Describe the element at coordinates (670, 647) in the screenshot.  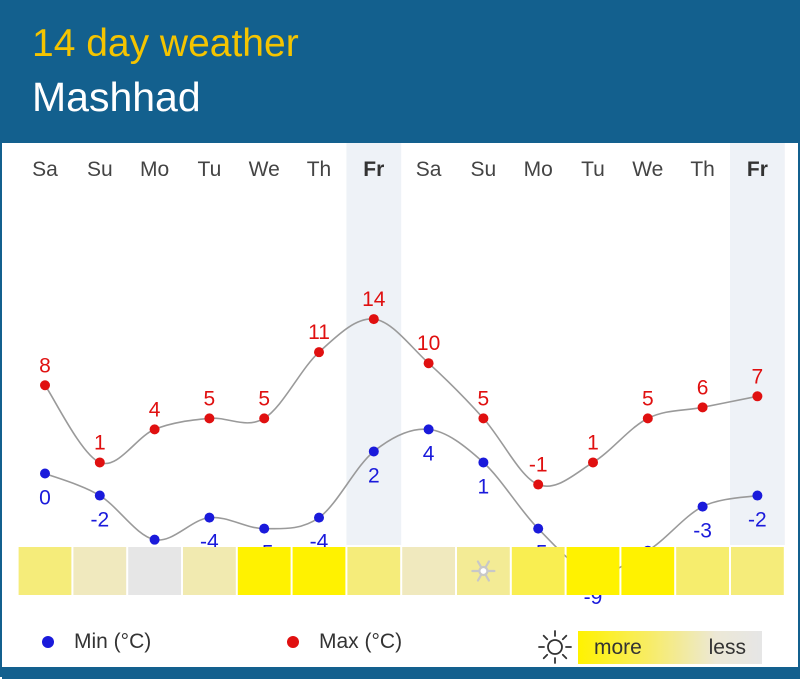
I see `sunshine-scale: more less` at that location.